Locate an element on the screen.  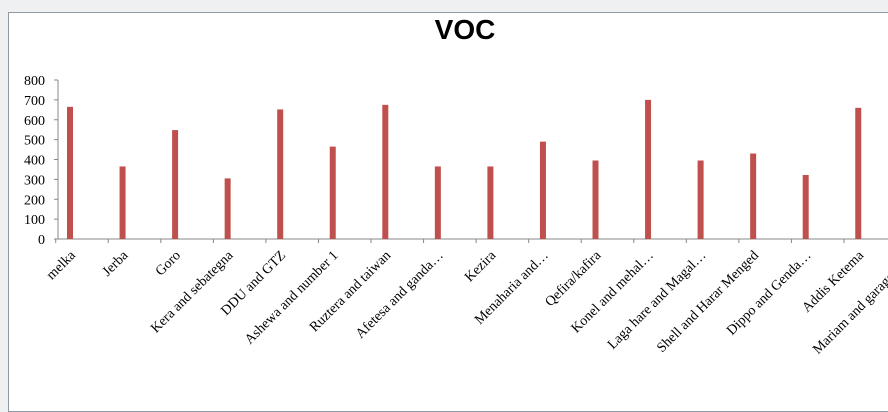
y-tick-label: 500 is located at coordinates (34, 141).